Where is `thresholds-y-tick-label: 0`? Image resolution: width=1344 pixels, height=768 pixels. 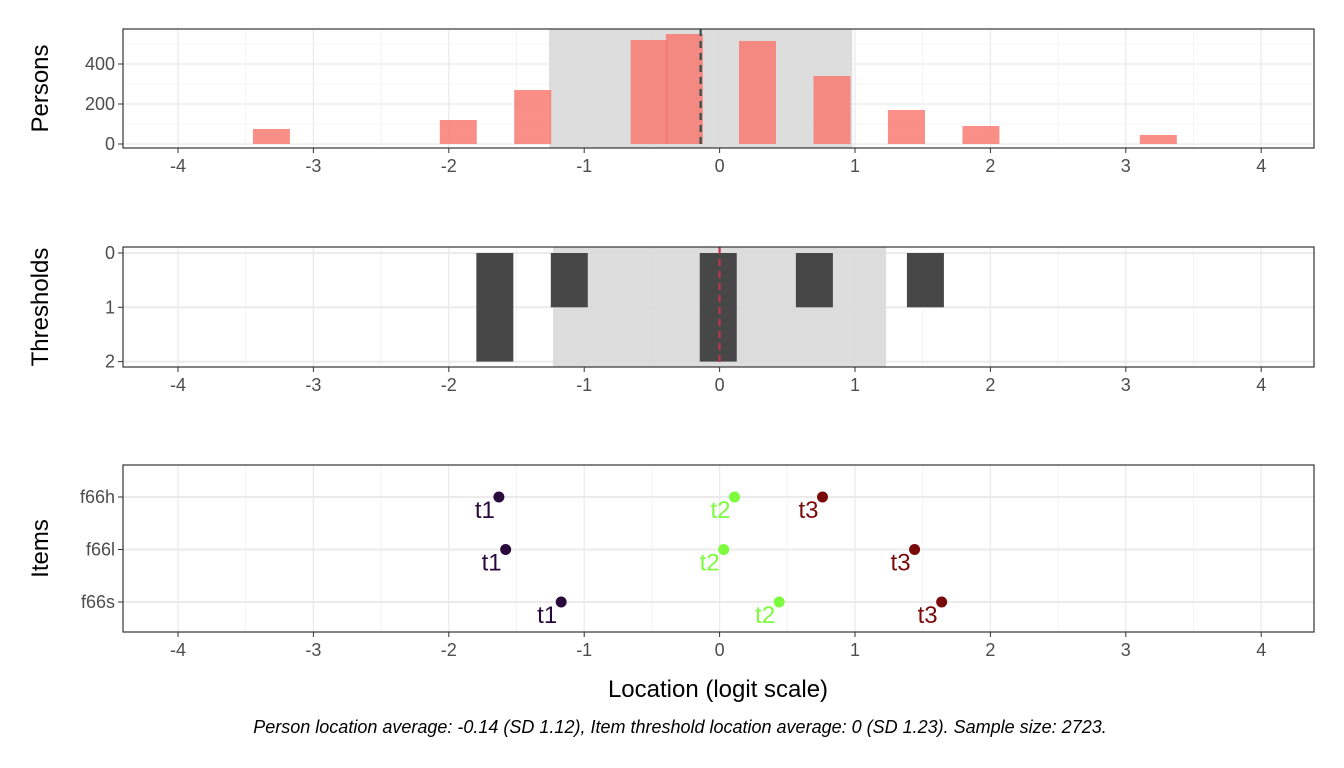
thresholds-y-tick-label: 0 is located at coordinates (110, 253).